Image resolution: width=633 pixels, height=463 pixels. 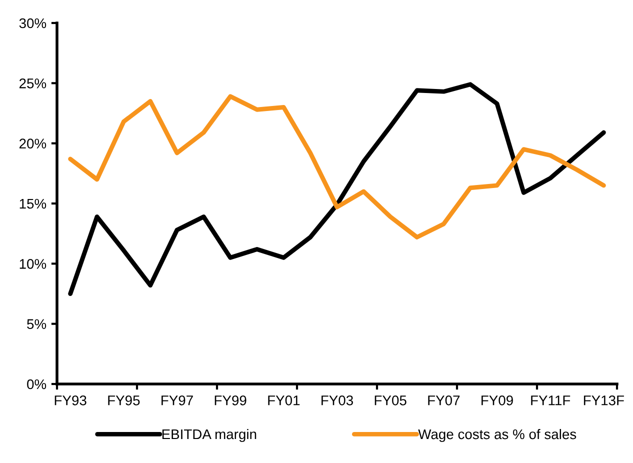 I want to click on y-tick-label: 30%, so click(x=32, y=23).